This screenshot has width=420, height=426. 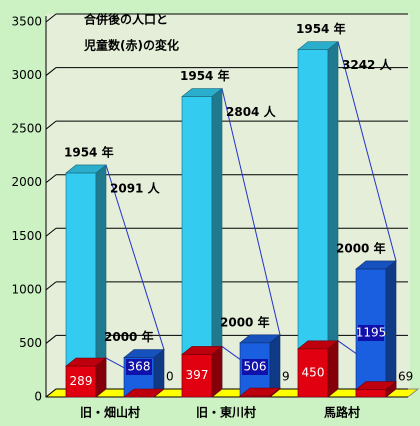 What do you see at coordinates (286, 377) in the screenshot?
I see `value-label: 9` at bounding box center [286, 377].